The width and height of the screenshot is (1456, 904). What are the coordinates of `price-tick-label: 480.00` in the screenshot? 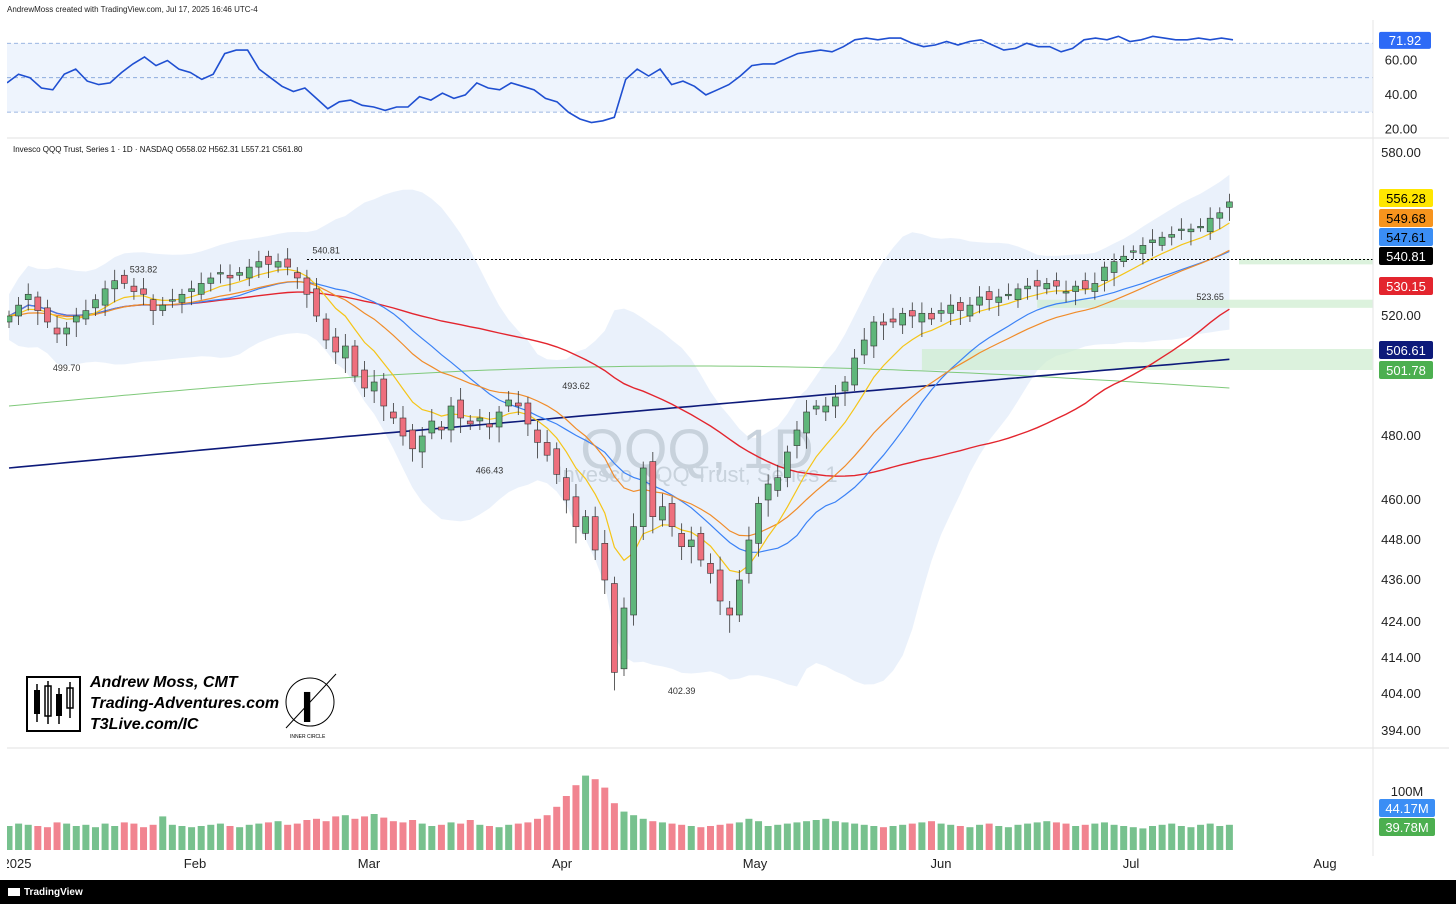 It's located at (1401, 435).